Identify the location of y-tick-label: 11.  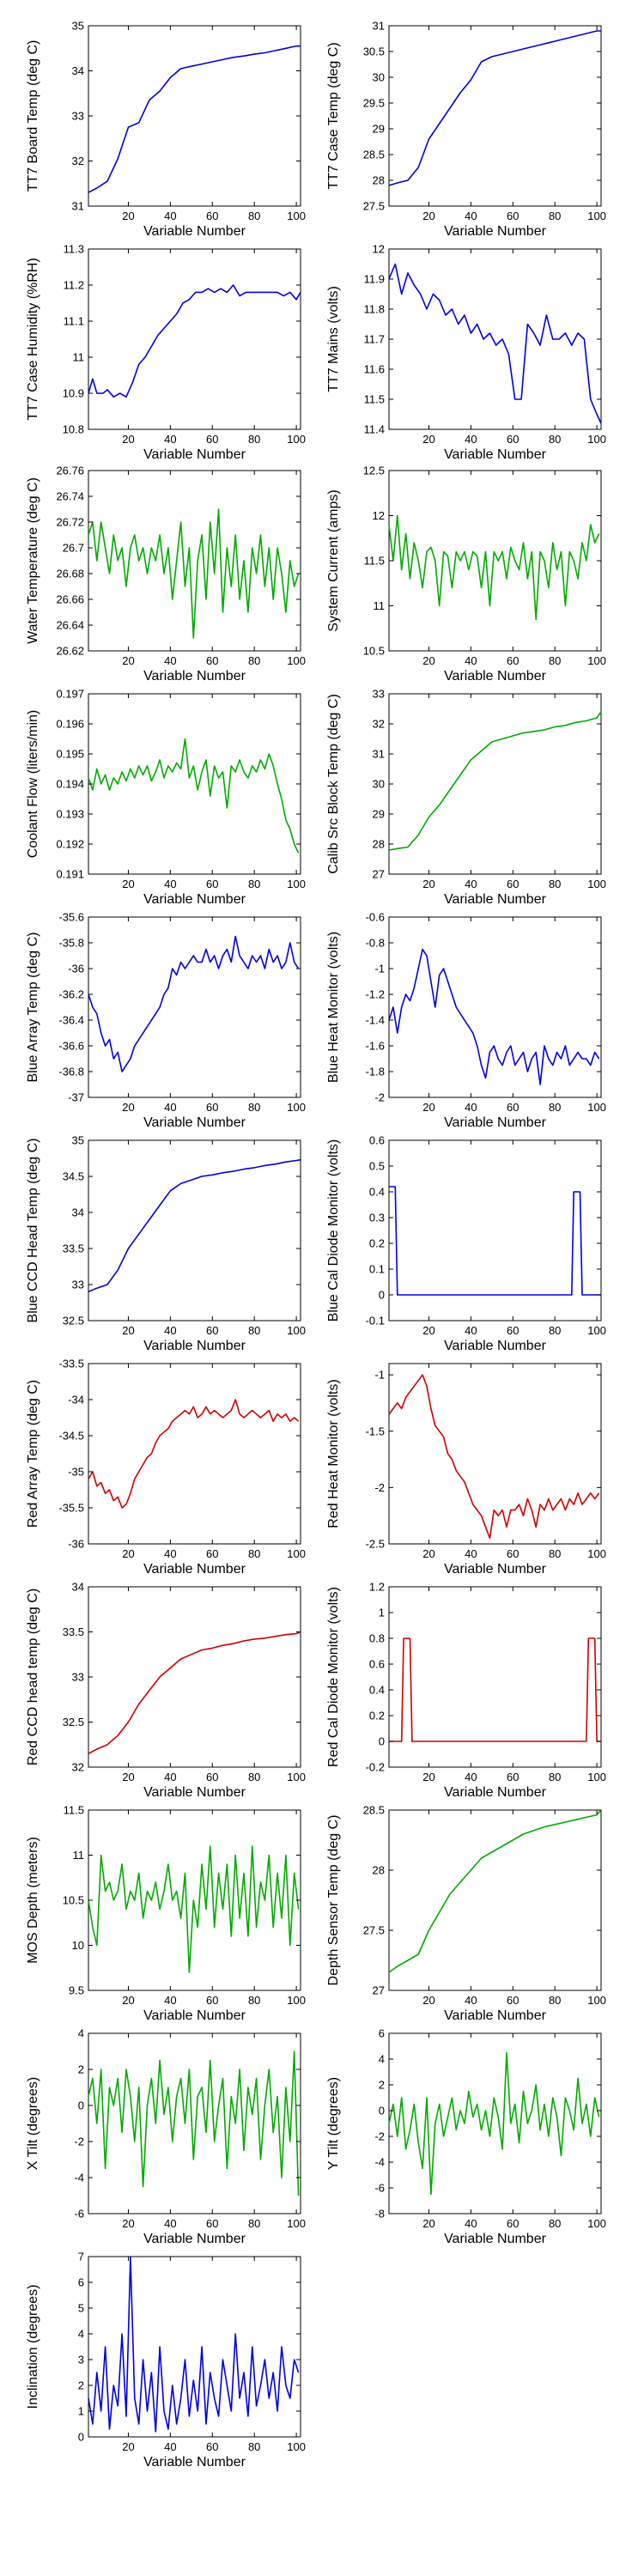
(79, 357).